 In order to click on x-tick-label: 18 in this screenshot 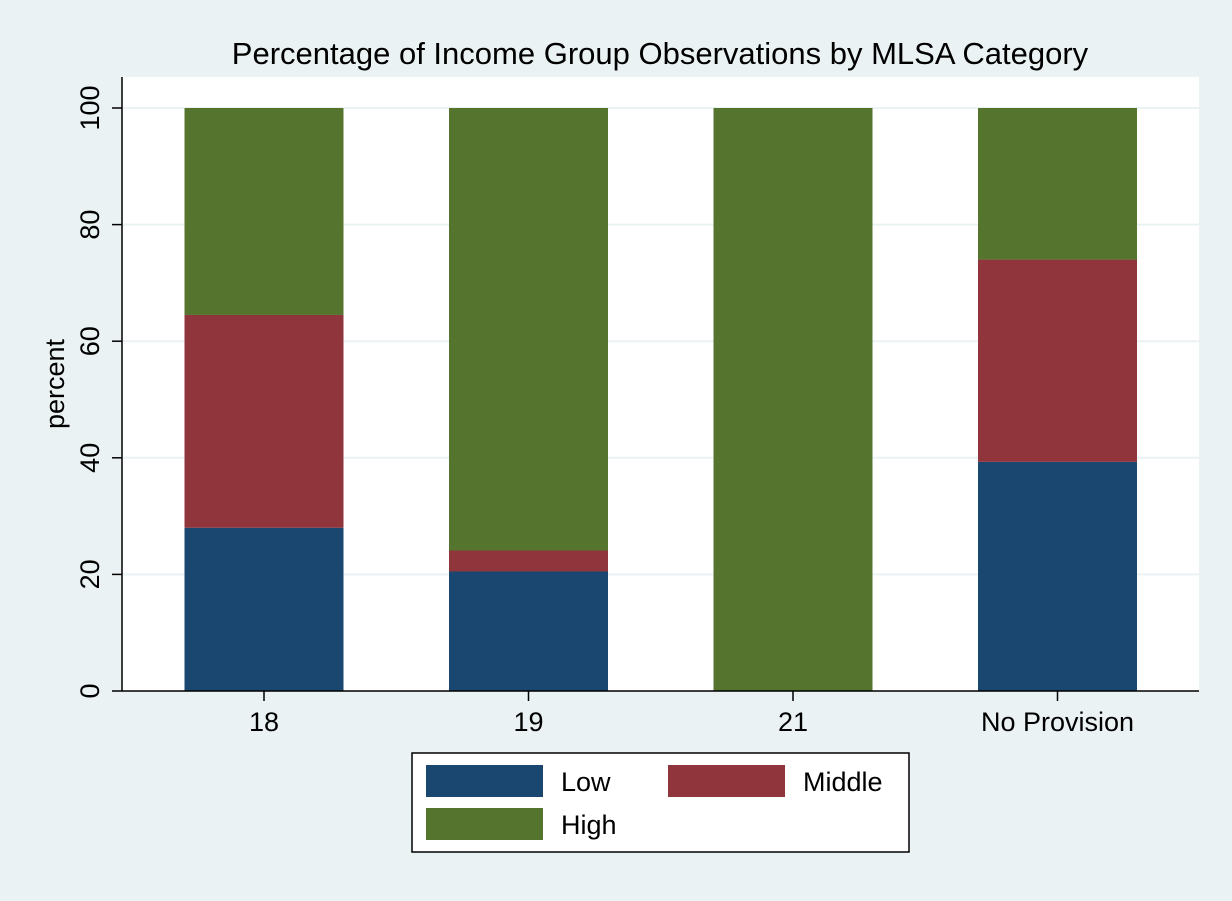, I will do `click(264, 722)`.